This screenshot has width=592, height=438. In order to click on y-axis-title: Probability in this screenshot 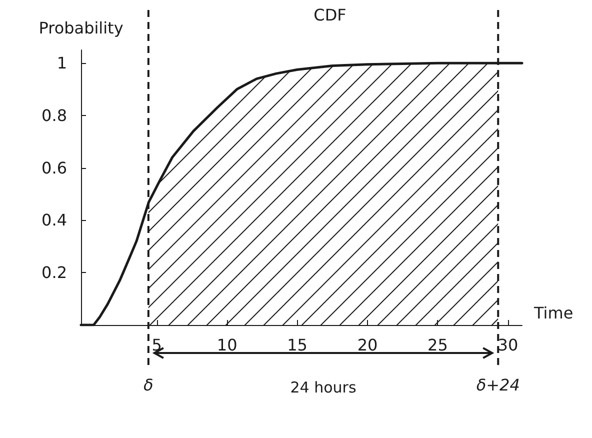, I will do `click(81, 28)`.